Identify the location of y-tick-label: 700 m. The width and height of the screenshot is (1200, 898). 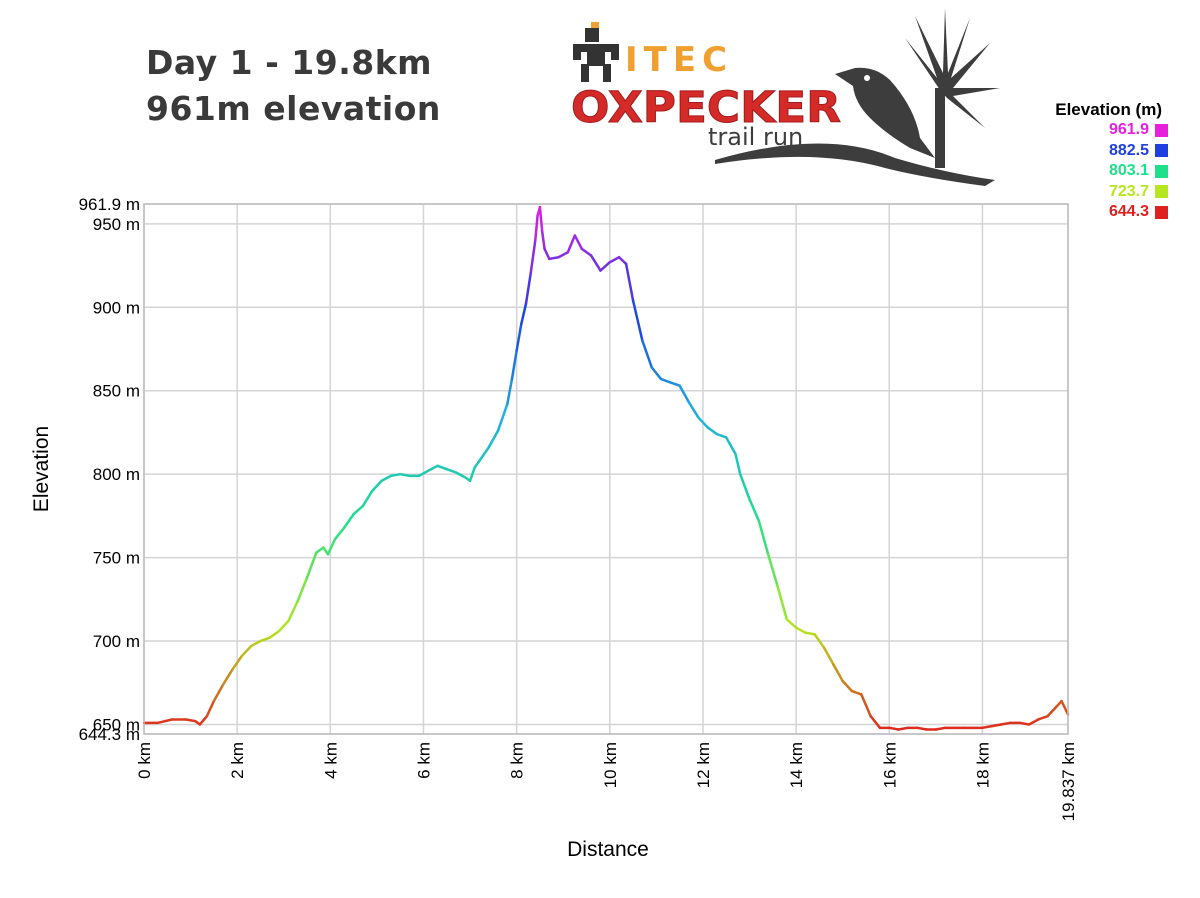
(116, 641).